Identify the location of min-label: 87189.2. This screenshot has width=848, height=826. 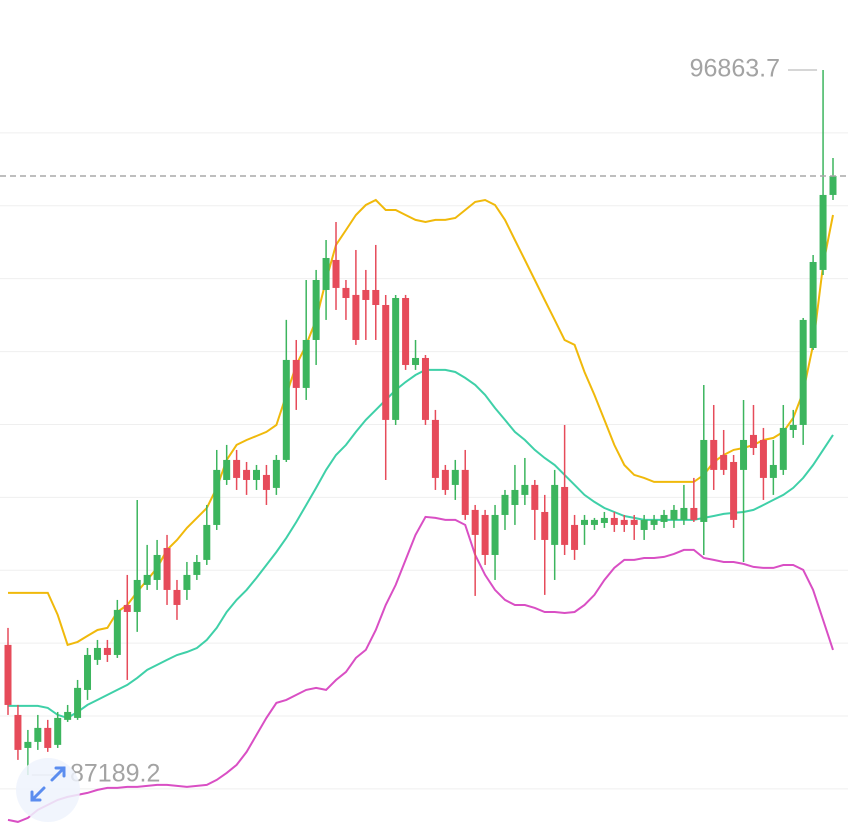
(115, 774).